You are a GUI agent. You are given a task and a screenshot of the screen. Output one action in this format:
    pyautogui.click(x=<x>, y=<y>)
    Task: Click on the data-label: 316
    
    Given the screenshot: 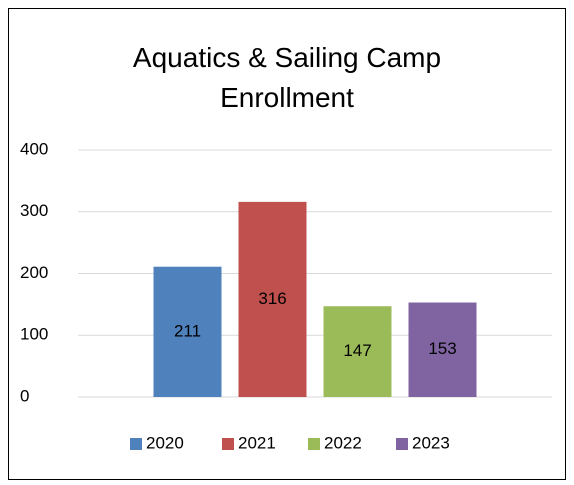 What is the action you would take?
    pyautogui.click(x=272, y=298)
    